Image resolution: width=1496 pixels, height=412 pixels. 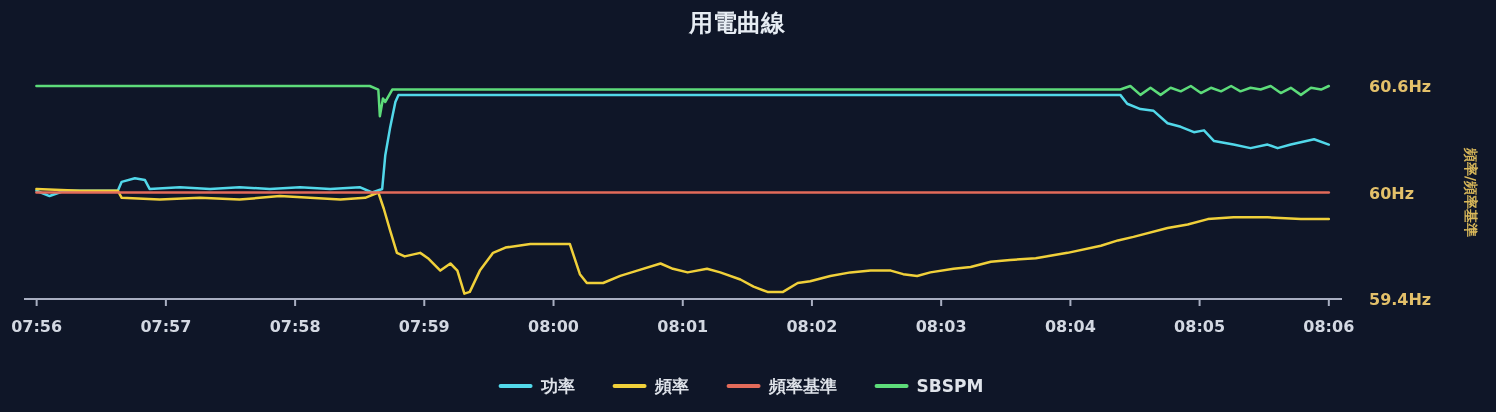 I want to click on x-tick-label: 07:59, so click(x=424, y=326).